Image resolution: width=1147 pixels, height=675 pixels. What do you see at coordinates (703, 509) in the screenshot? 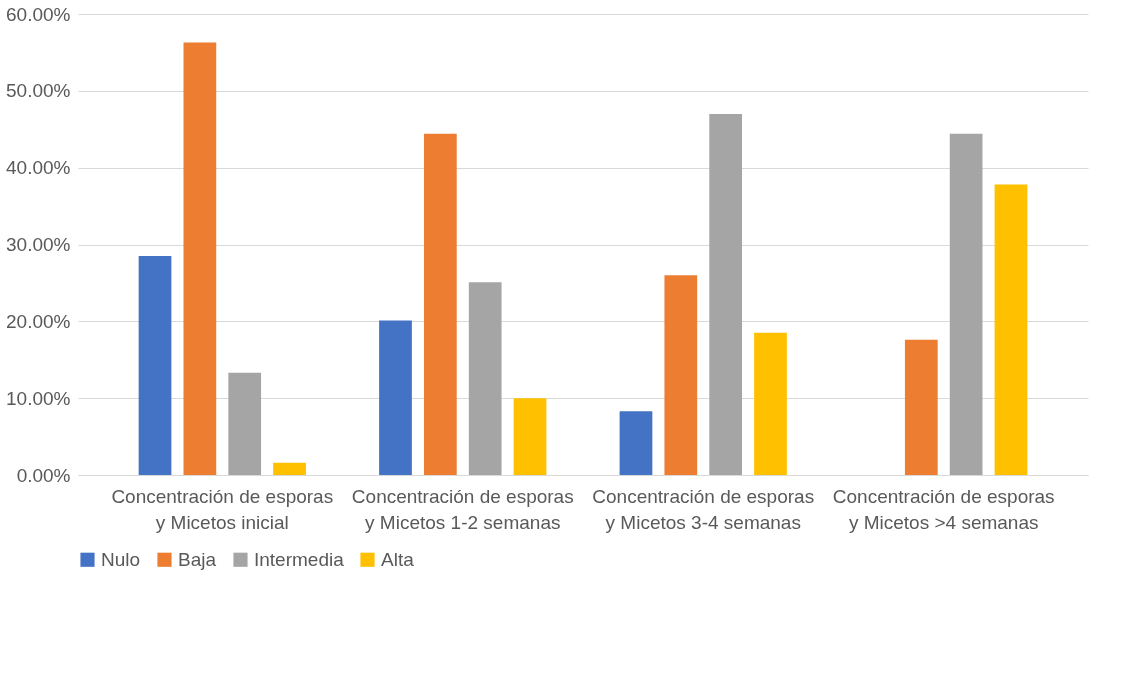
I see `x-tick-label: Concentración de esporas y Micetos 3-4 semanas` at bounding box center [703, 509].